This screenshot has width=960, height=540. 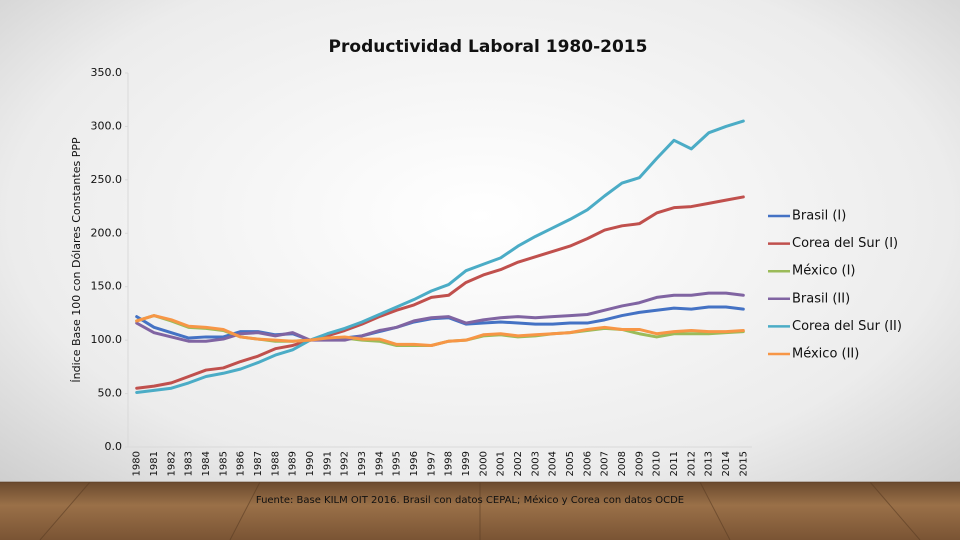 I want to click on x-tick-label: 1982, so click(x=171, y=463).